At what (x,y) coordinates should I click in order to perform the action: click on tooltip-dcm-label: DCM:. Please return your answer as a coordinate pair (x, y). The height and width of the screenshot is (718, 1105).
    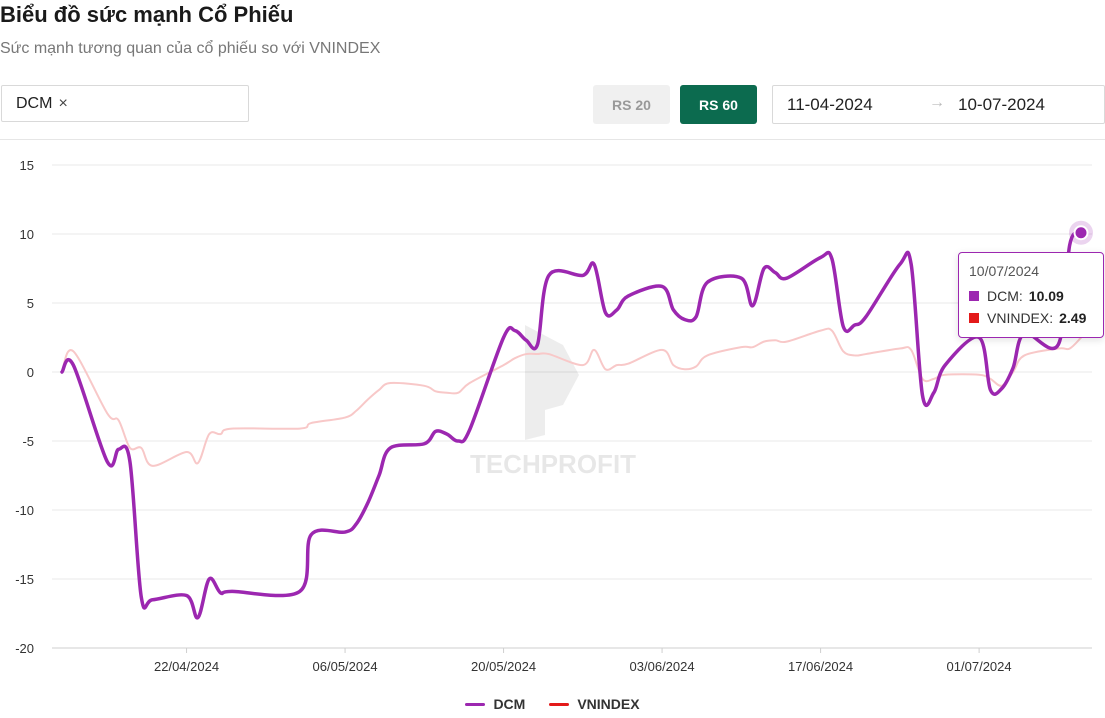
    Looking at the image, I should click on (1005, 296).